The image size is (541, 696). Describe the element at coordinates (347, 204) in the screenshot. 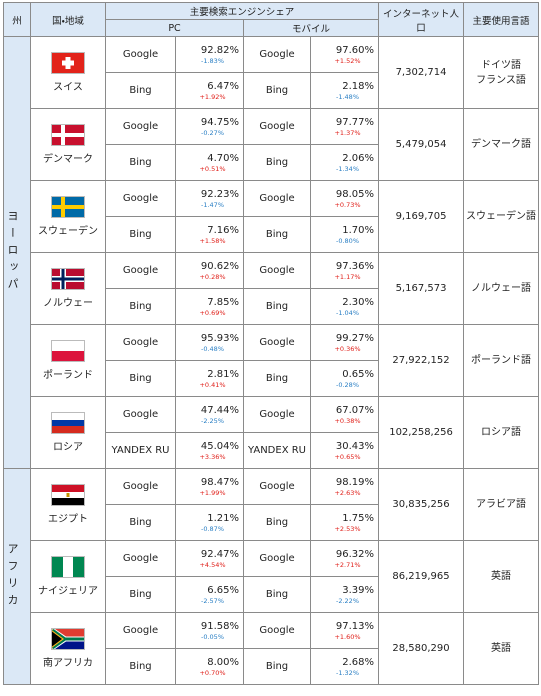

I see `share-change: +0.73%` at that location.